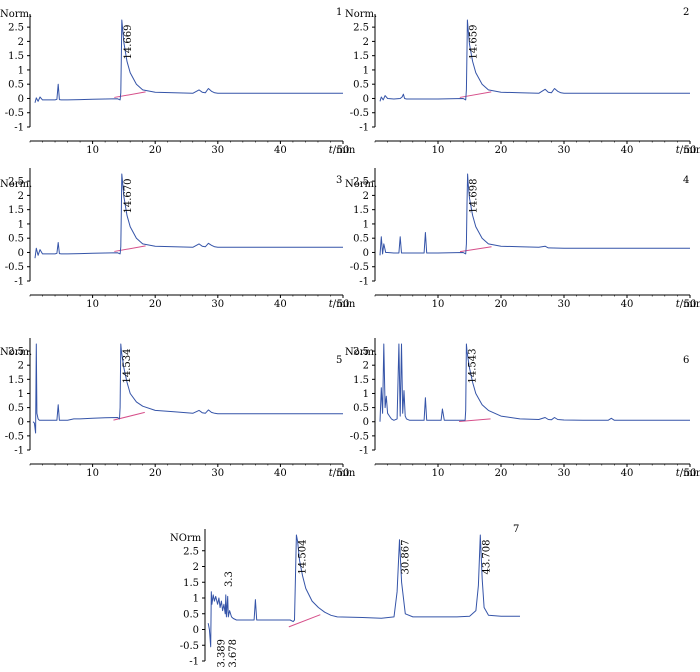 The height and width of the screenshot is (672, 700). I want to click on y-axis-label: NOrm, so click(186, 538).